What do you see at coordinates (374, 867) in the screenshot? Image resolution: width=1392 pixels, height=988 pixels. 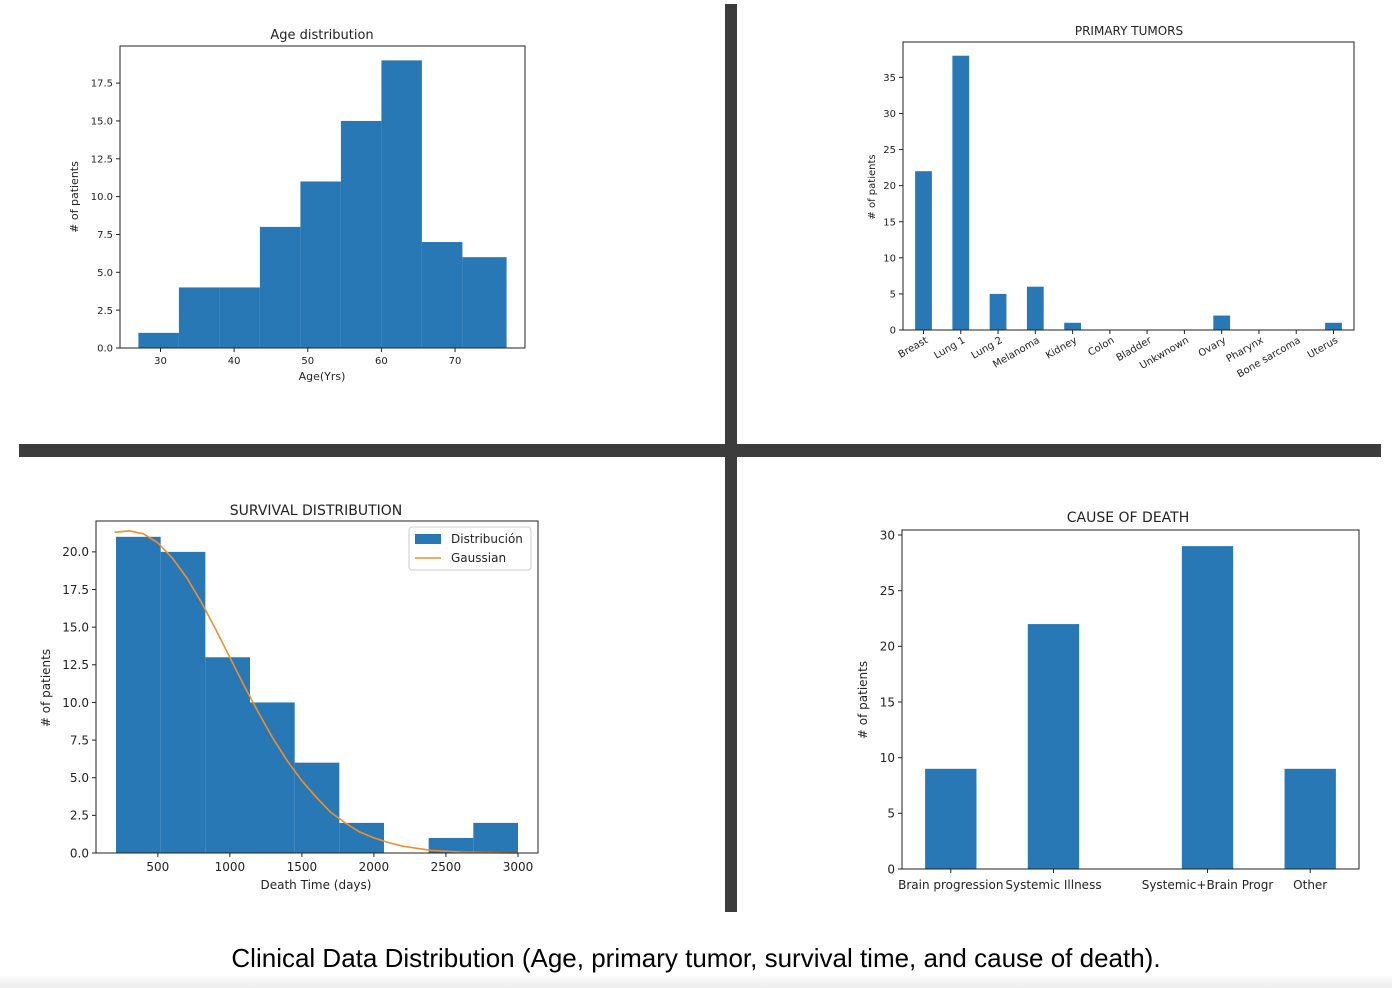 I see `x-tick-label: 2000` at bounding box center [374, 867].